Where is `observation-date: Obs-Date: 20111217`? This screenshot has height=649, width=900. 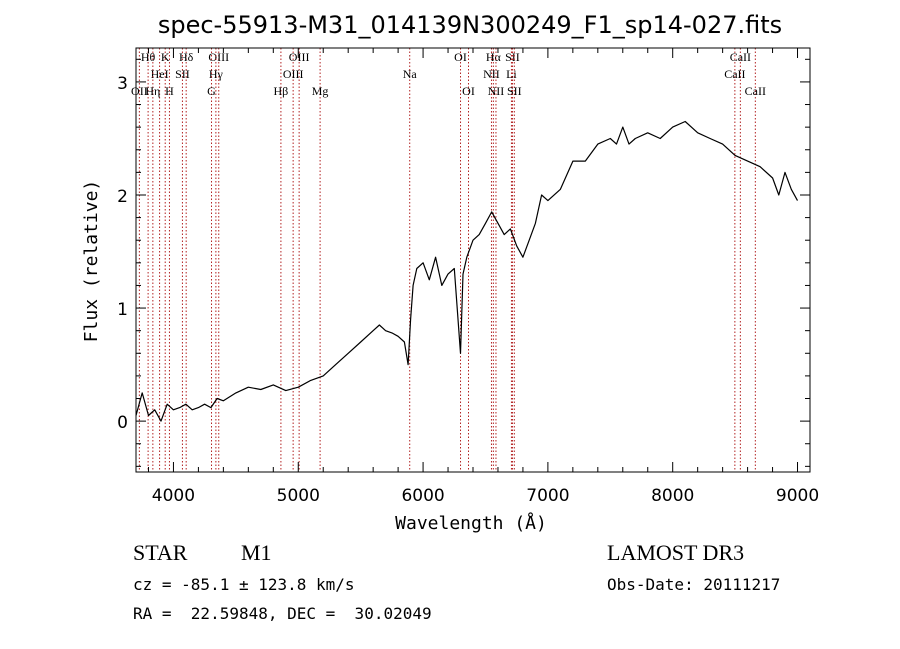 observation-date: Obs-Date: 20111217 is located at coordinates (693, 584).